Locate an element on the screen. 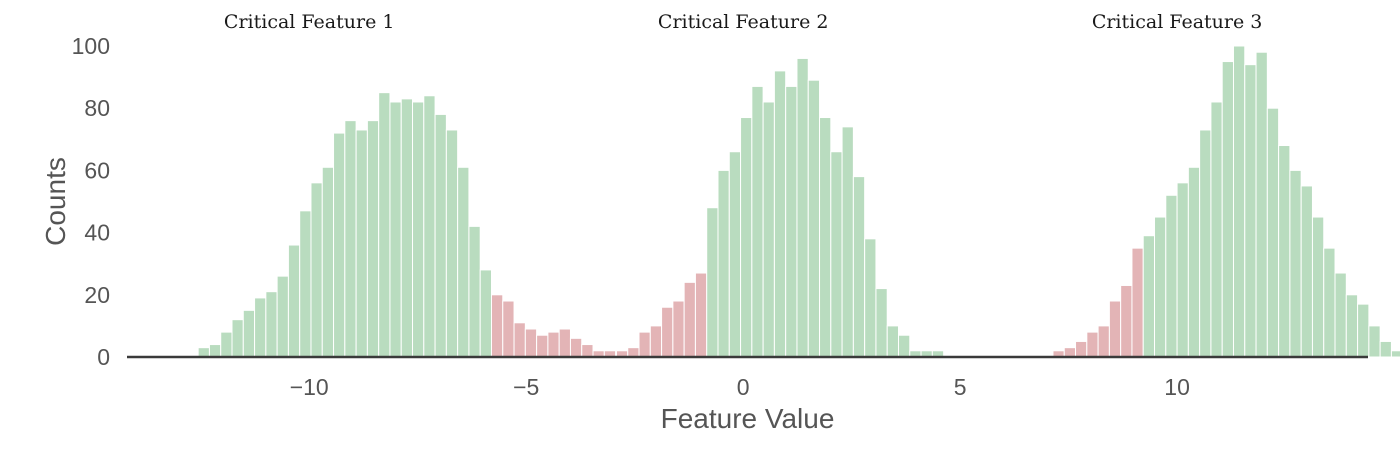 The height and width of the screenshot is (467, 1400). x-tick-label: −5 is located at coordinates (526, 387).